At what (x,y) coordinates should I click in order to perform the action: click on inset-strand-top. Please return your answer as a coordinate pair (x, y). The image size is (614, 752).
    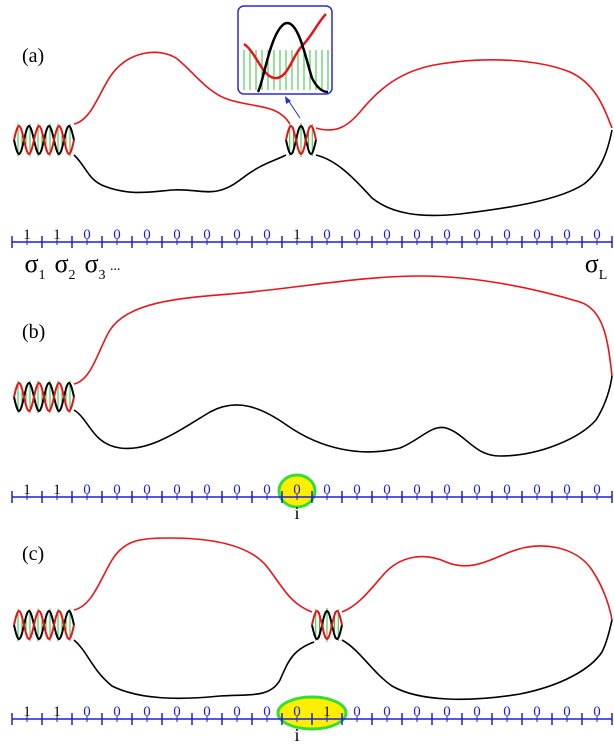
    Looking at the image, I should click on (285, 46).